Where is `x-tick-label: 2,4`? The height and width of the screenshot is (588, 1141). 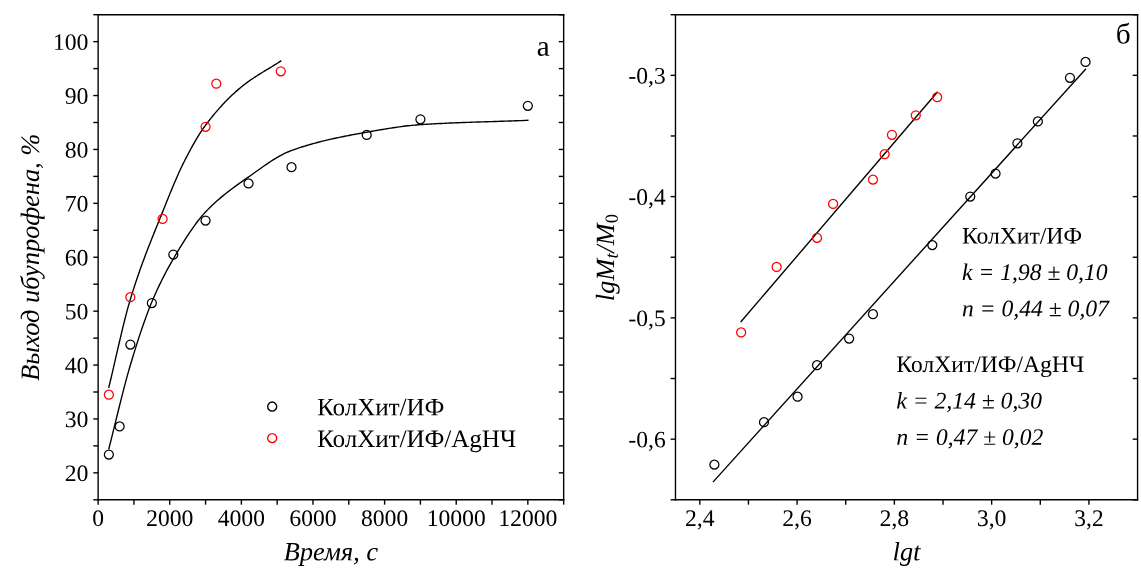 x-tick-label: 2,4 is located at coordinates (700, 520).